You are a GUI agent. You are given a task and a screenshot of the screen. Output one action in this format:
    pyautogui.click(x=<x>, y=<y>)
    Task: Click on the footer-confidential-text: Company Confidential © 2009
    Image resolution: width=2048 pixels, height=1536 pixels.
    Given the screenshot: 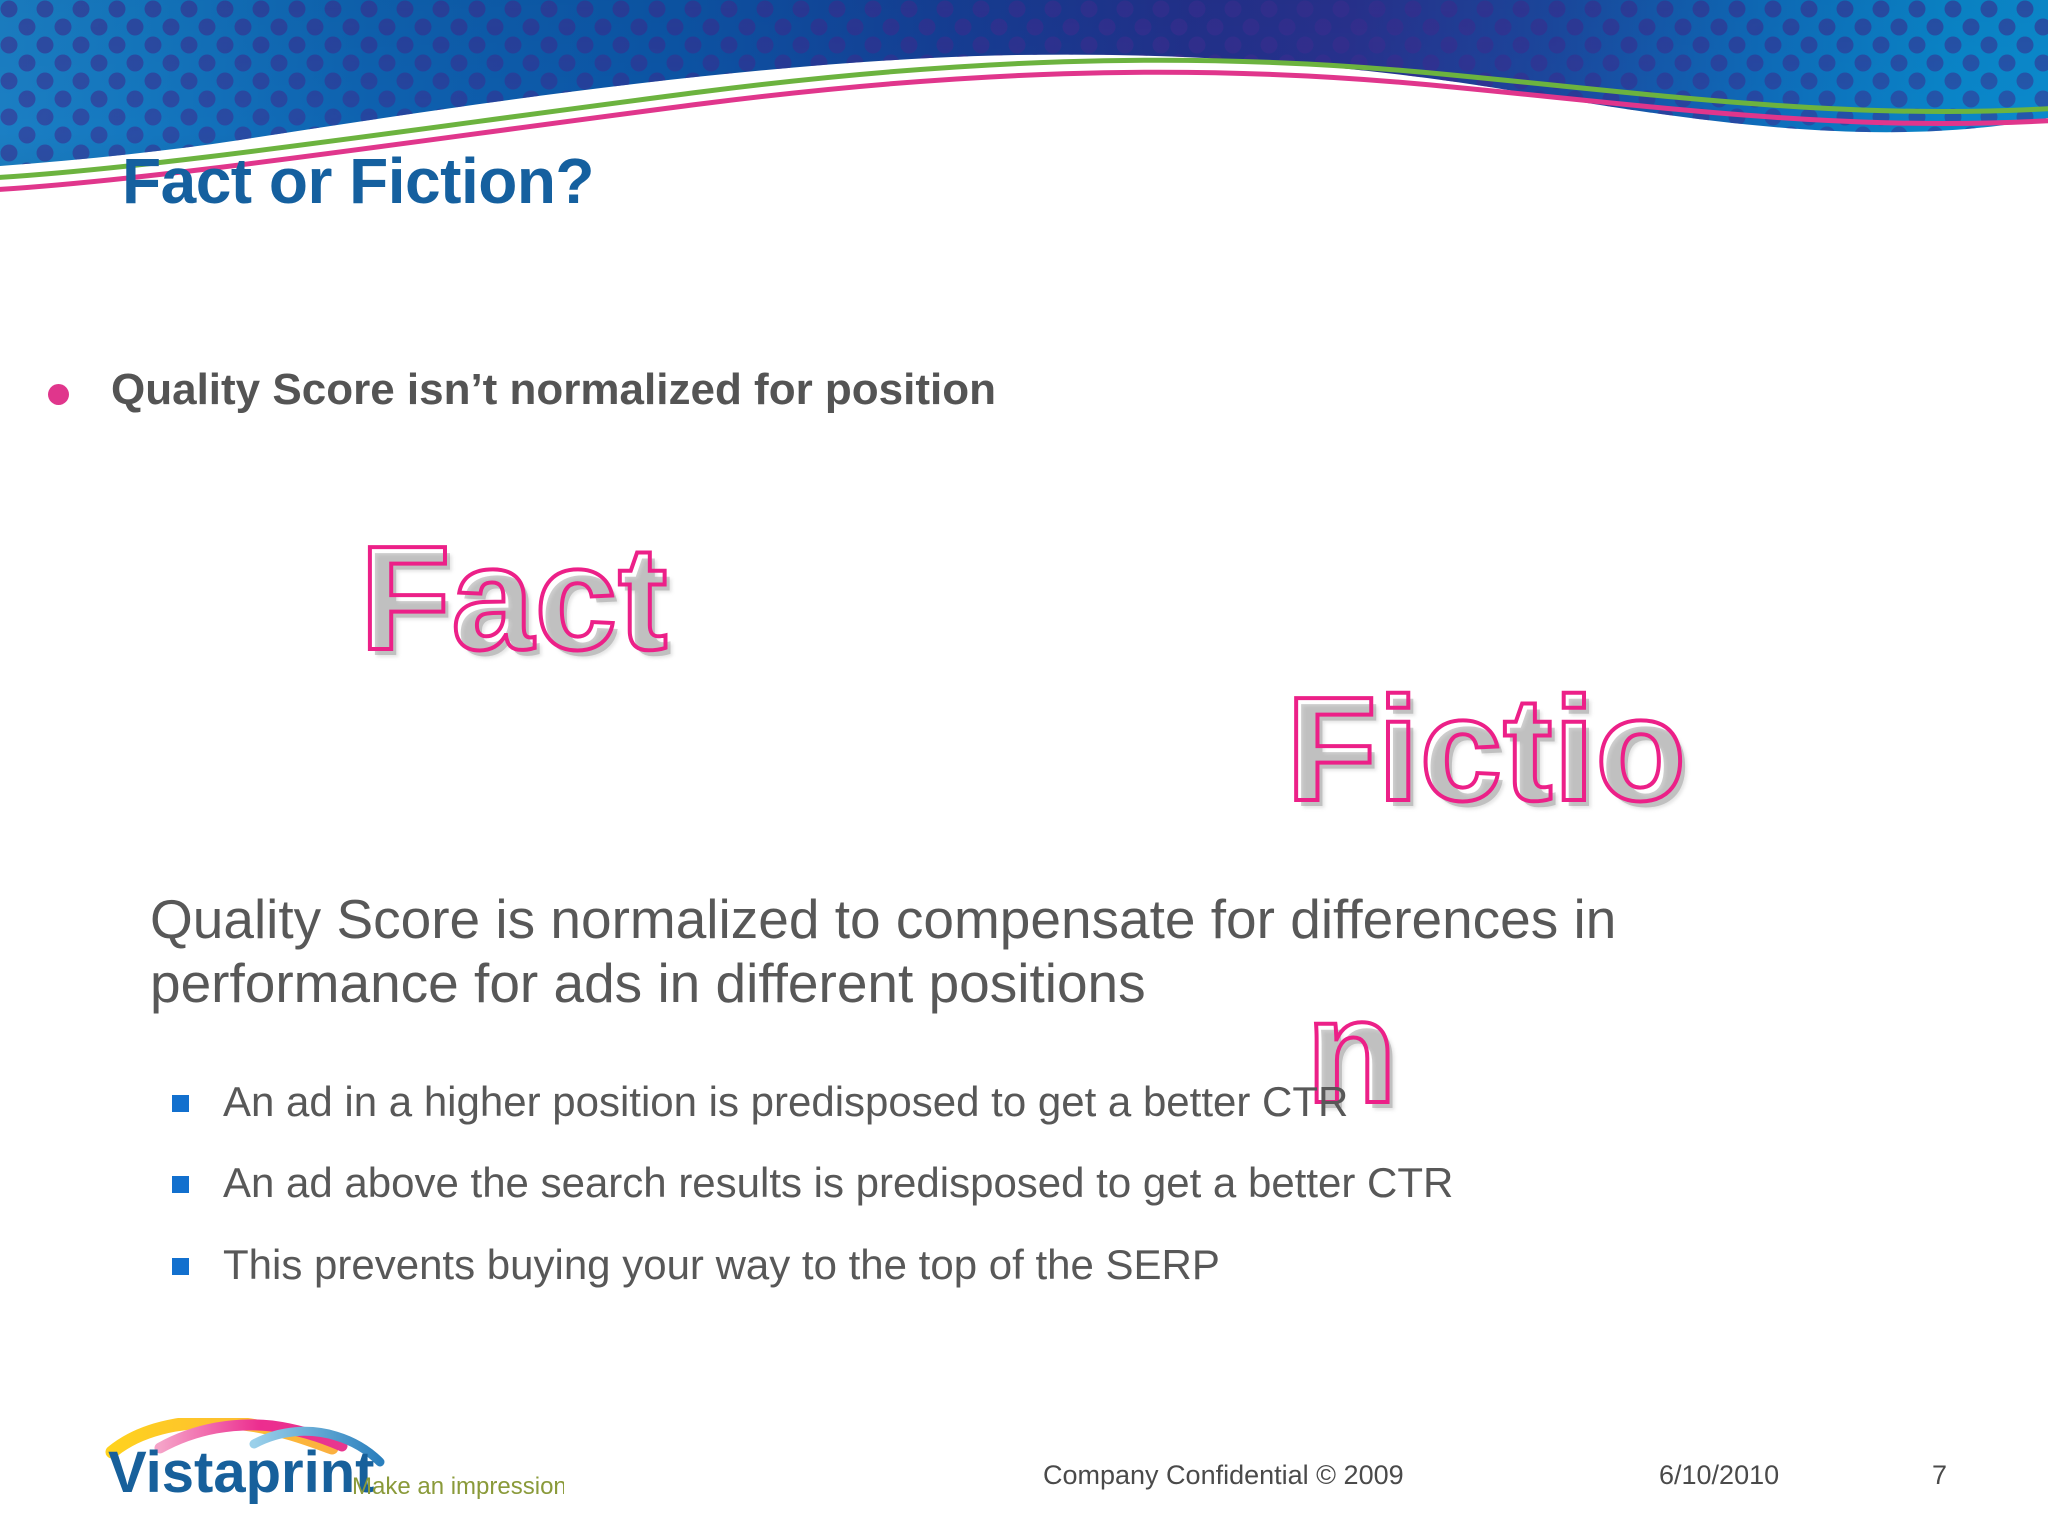 What is the action you would take?
    pyautogui.click(x=1223, y=1475)
    